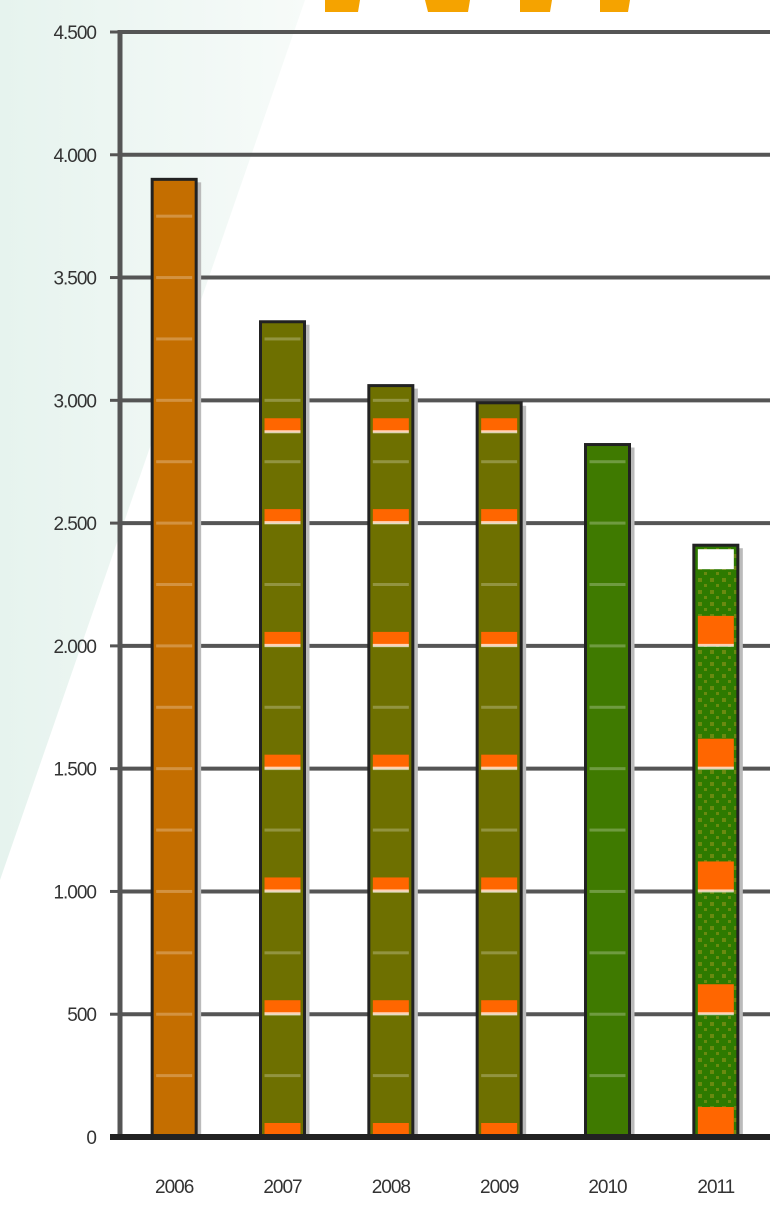 This screenshot has height=1211, width=782. Describe the element at coordinates (174, 1187) in the screenshot. I see `x-tick-label: 2006` at that location.